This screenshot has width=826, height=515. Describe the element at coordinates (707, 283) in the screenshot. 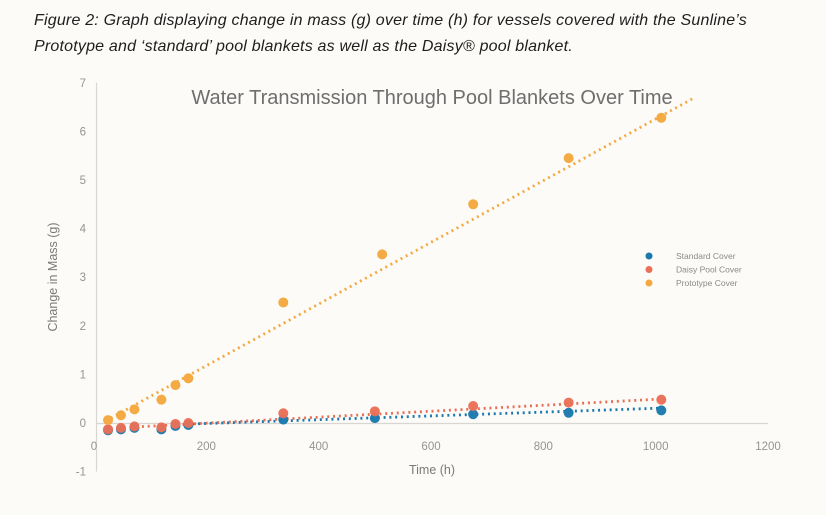

I see `legend-label: Prototype Cover` at that location.